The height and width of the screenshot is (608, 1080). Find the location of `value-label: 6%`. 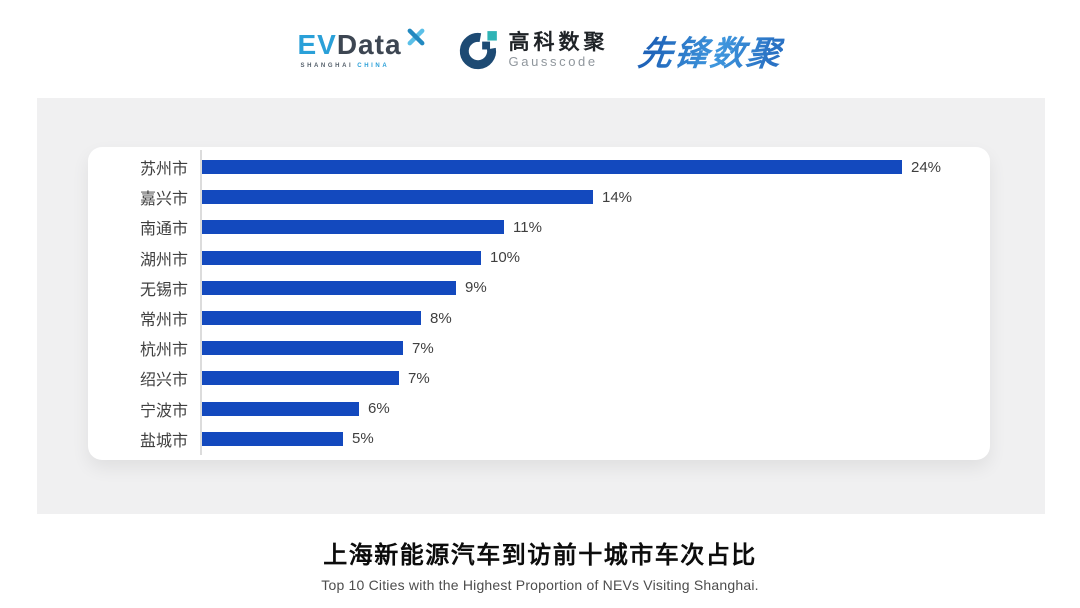

value-label: 6% is located at coordinates (379, 409).